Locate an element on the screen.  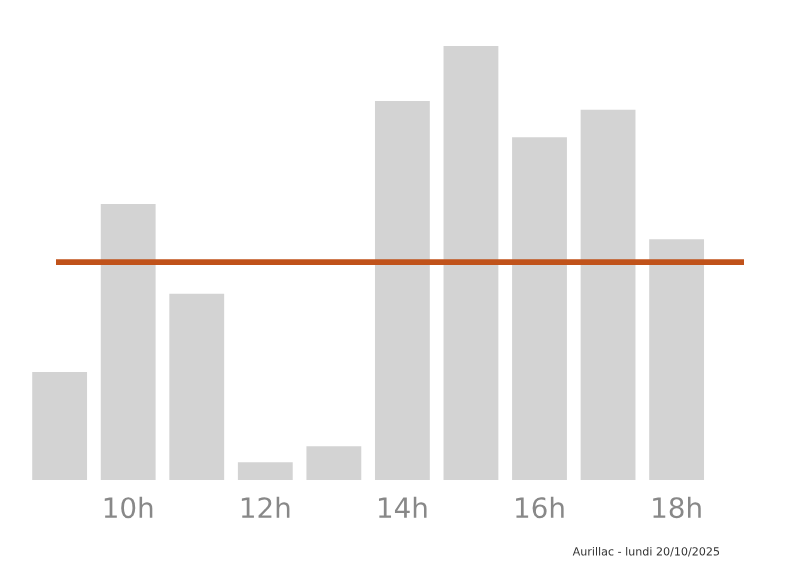
x-tick-label: 12h is located at coordinates (265, 507).